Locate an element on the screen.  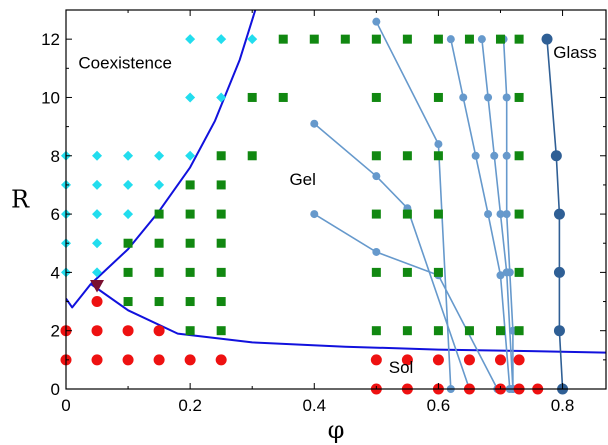
region-label-glass: Glass is located at coordinates (574, 52).